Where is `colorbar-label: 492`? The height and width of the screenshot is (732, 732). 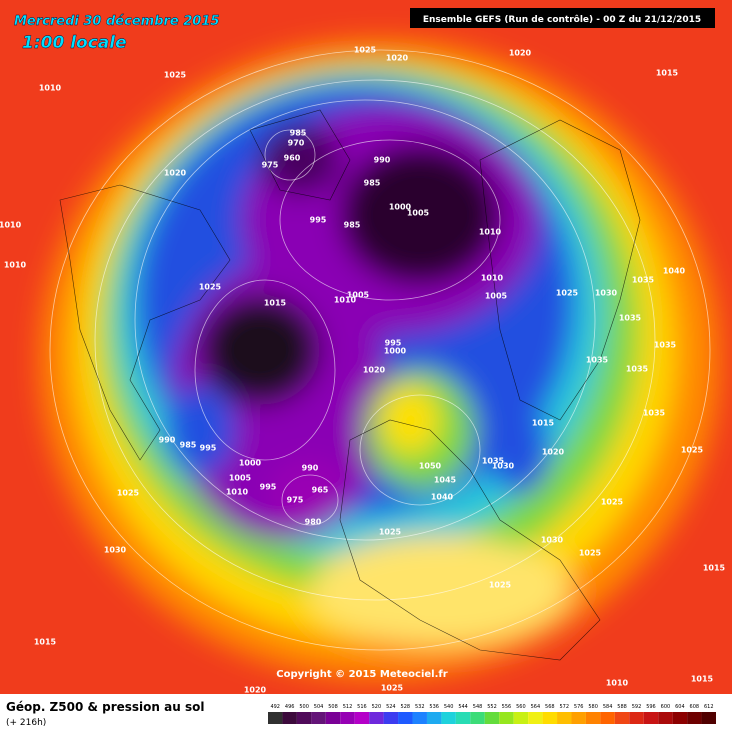
colorbar-label: 492 is located at coordinates (275, 707).